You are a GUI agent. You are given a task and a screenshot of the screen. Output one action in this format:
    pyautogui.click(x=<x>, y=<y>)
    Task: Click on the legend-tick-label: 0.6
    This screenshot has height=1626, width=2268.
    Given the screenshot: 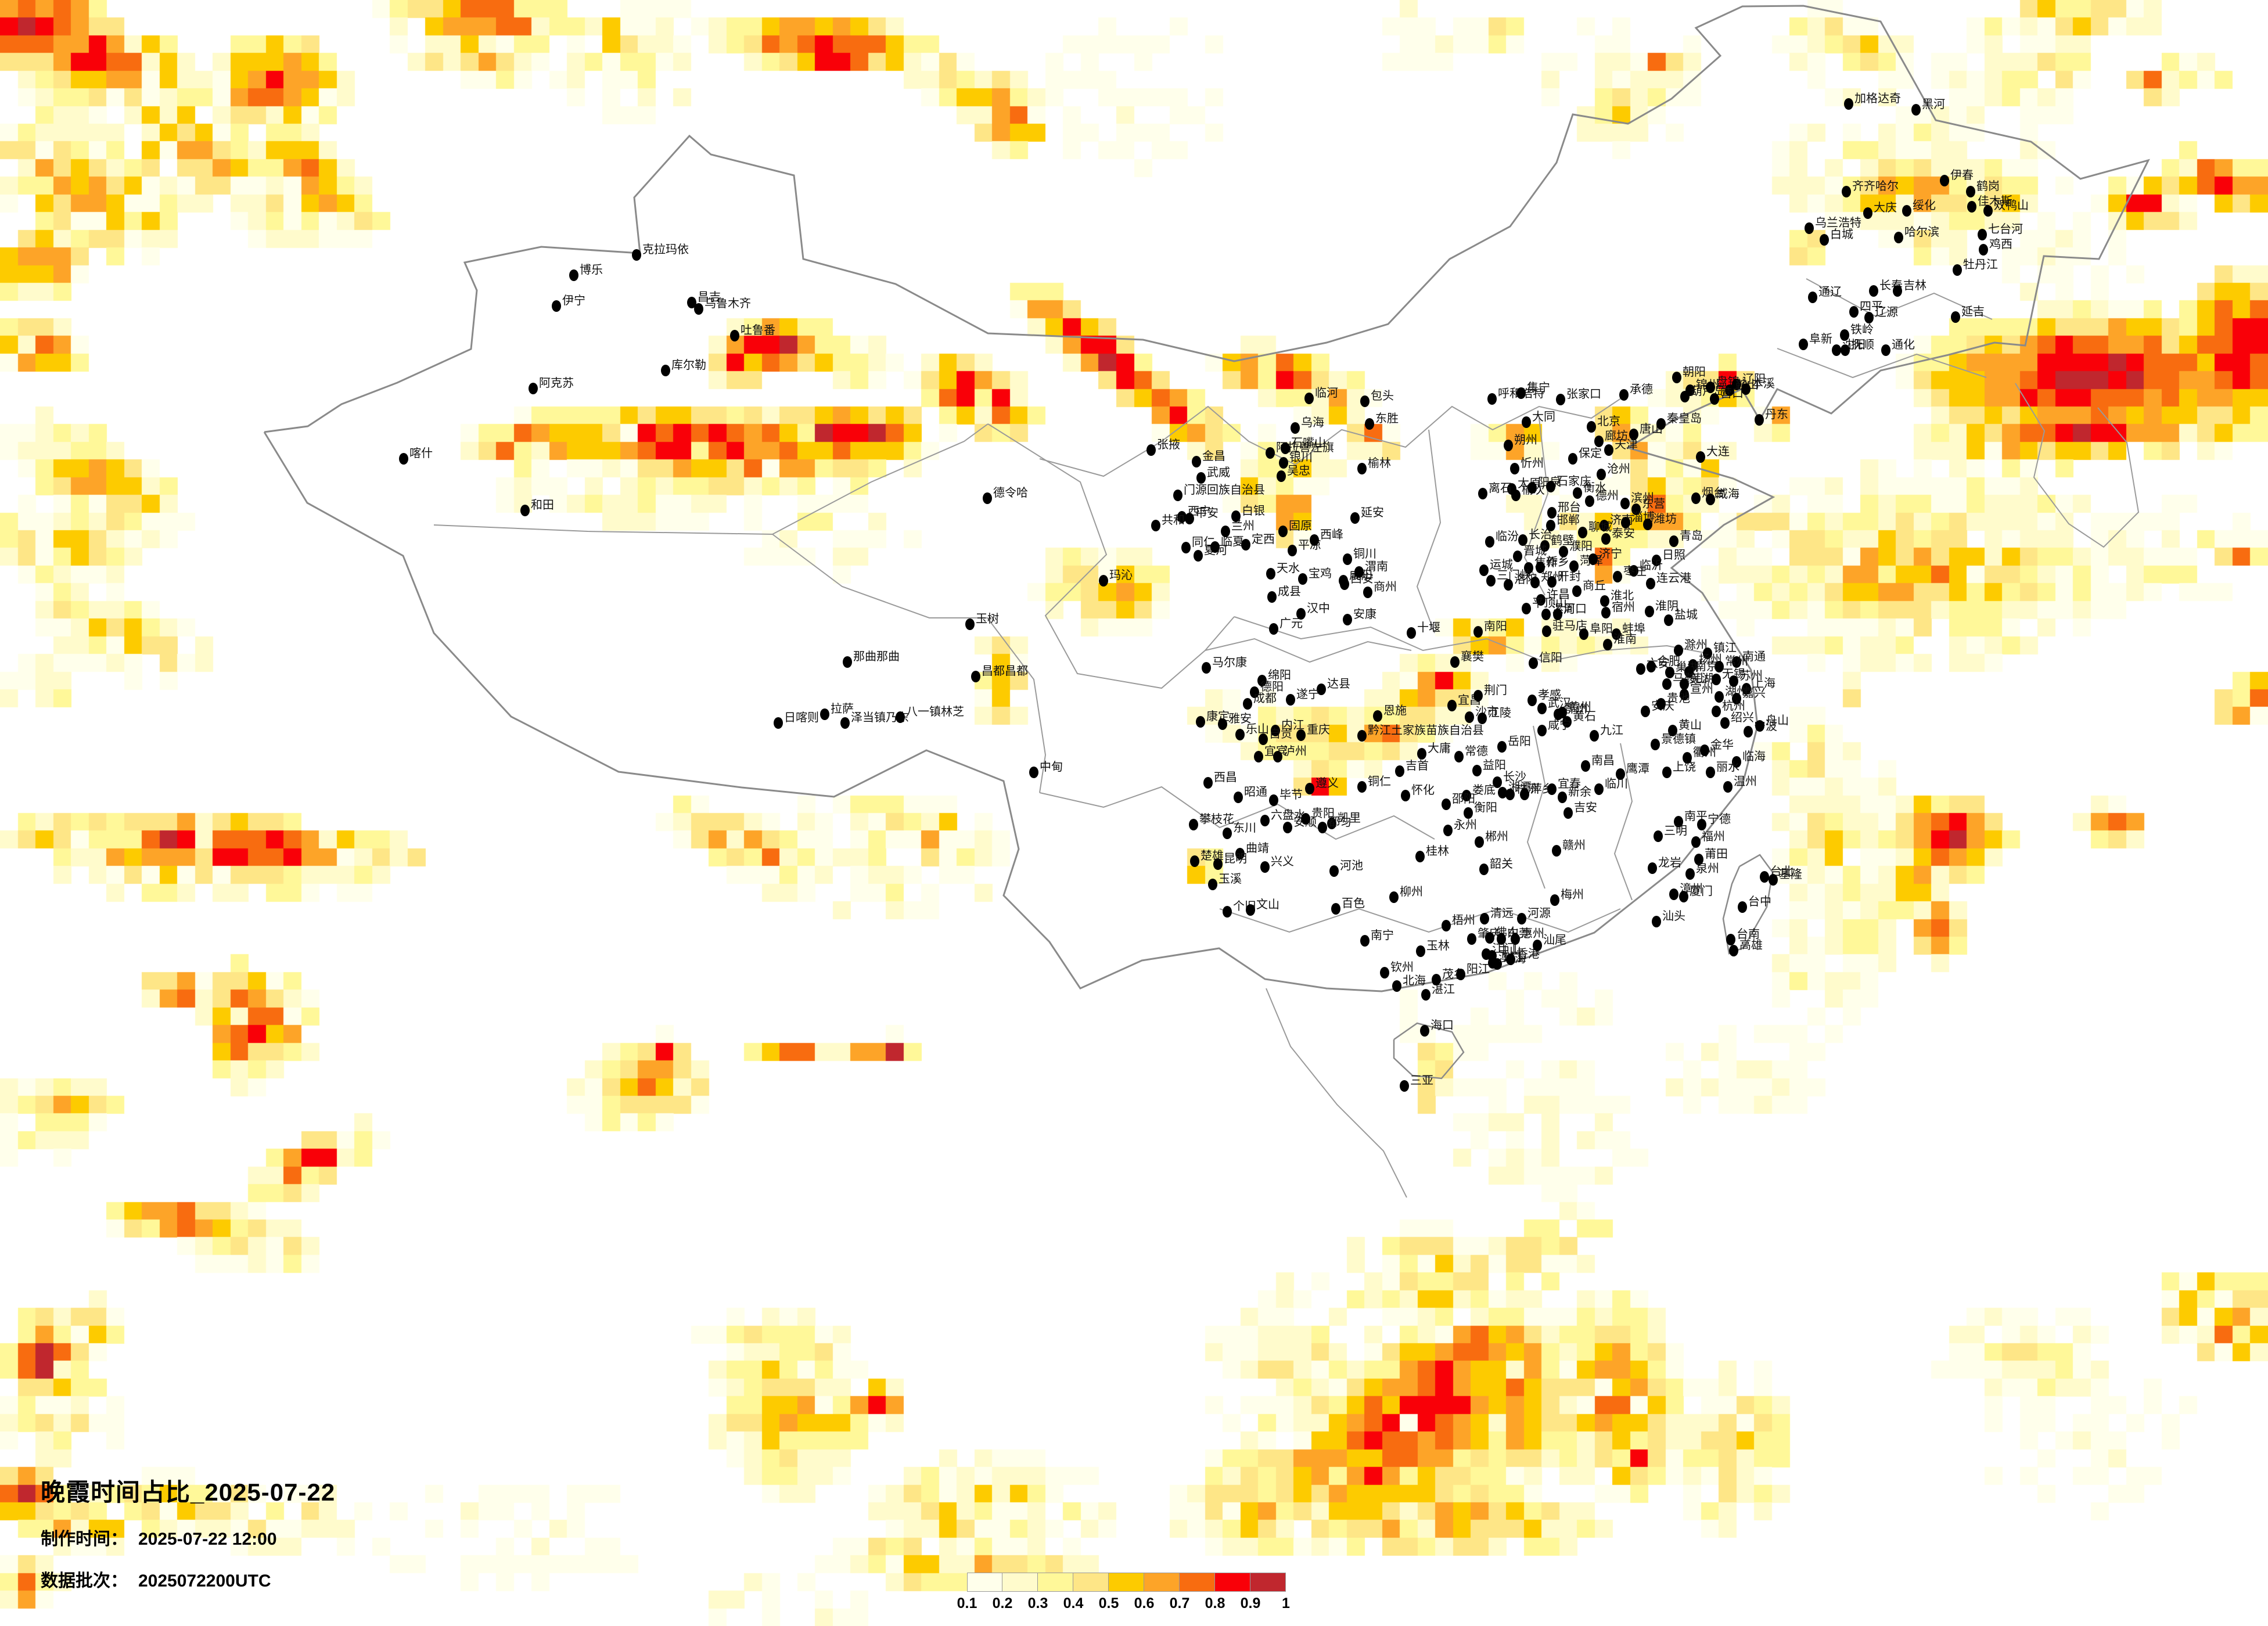 What is the action you would take?
    pyautogui.click(x=1144, y=1603)
    